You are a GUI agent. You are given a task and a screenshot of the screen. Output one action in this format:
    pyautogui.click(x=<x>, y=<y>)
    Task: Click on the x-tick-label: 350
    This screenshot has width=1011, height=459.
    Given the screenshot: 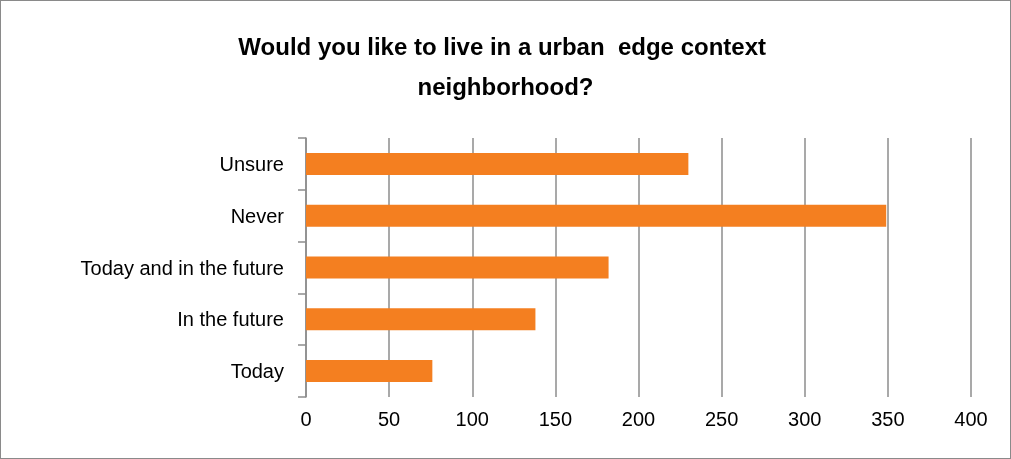 What is the action you would take?
    pyautogui.click(x=888, y=419)
    